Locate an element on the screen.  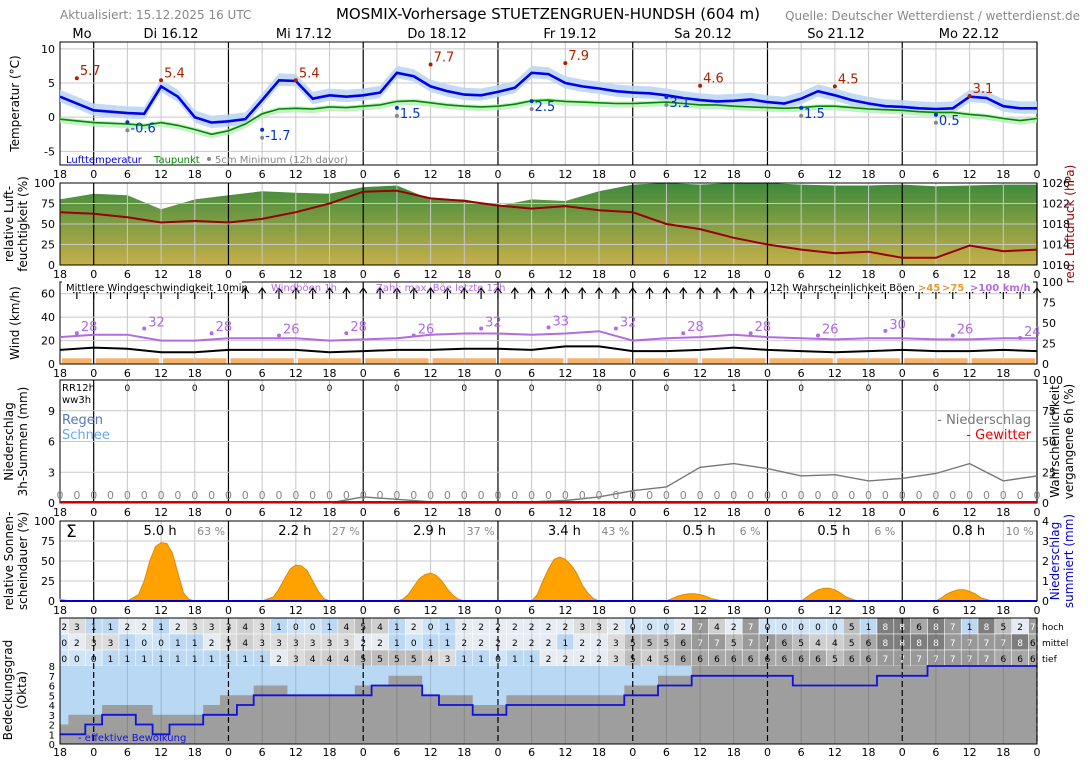
legend-effective-cloud: - effektive Bewölkung is located at coordinates (132, 738).